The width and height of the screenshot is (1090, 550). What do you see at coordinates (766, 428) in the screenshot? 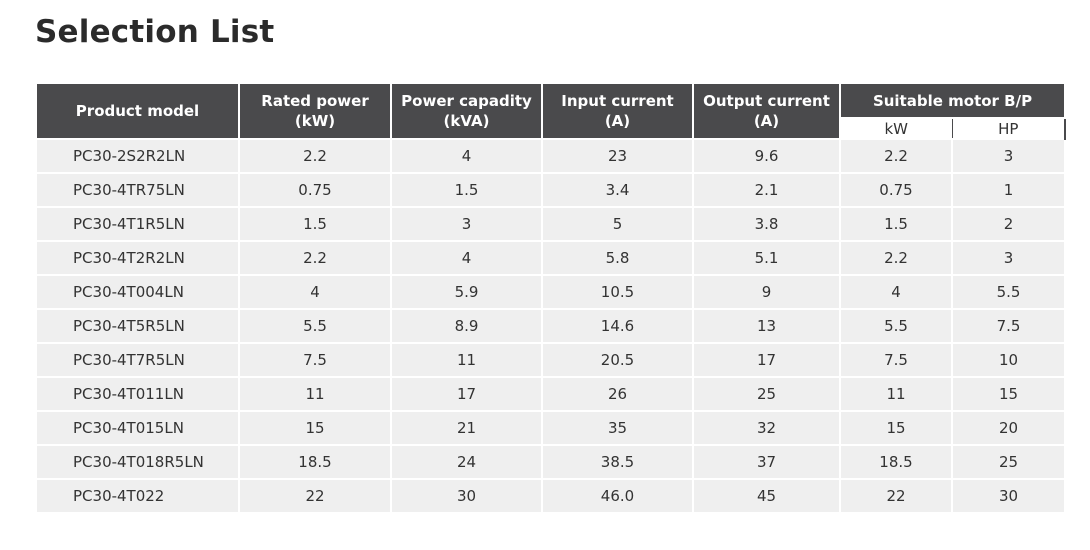
I see `cell-output-current: 32` at bounding box center [766, 428].